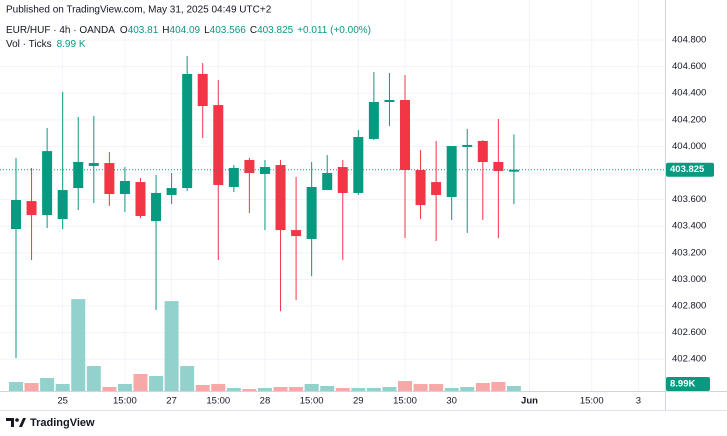 The width and height of the screenshot is (727, 436). What do you see at coordinates (124, 30) in the screenshot?
I see `legend-key: O` at bounding box center [124, 30].